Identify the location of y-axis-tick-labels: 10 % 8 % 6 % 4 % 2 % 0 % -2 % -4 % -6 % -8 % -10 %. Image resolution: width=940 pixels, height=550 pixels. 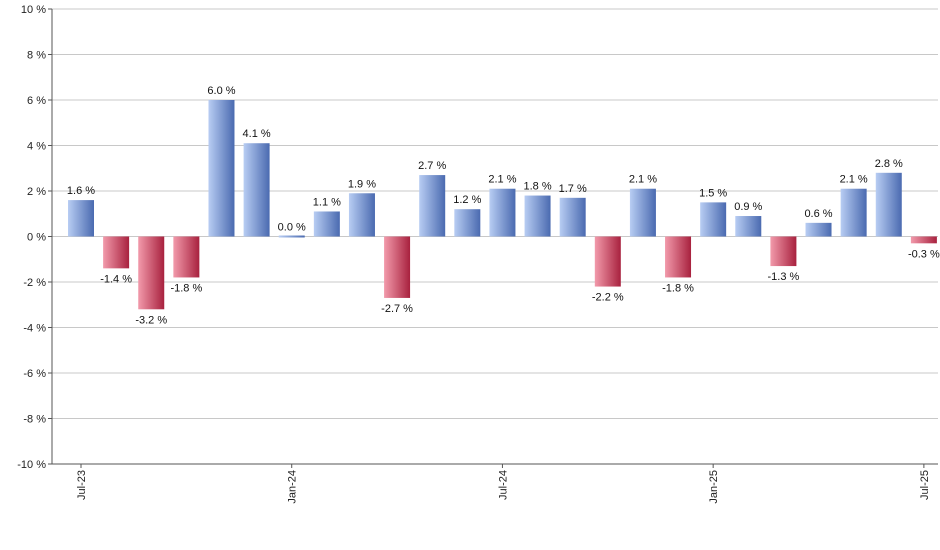
(34, 237).